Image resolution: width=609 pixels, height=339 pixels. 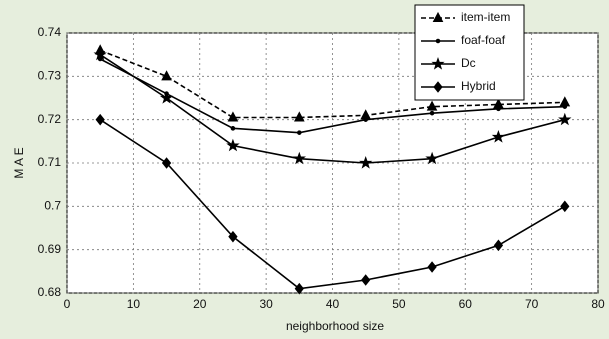 I want to click on x-tick-label: 60, so click(x=466, y=304).